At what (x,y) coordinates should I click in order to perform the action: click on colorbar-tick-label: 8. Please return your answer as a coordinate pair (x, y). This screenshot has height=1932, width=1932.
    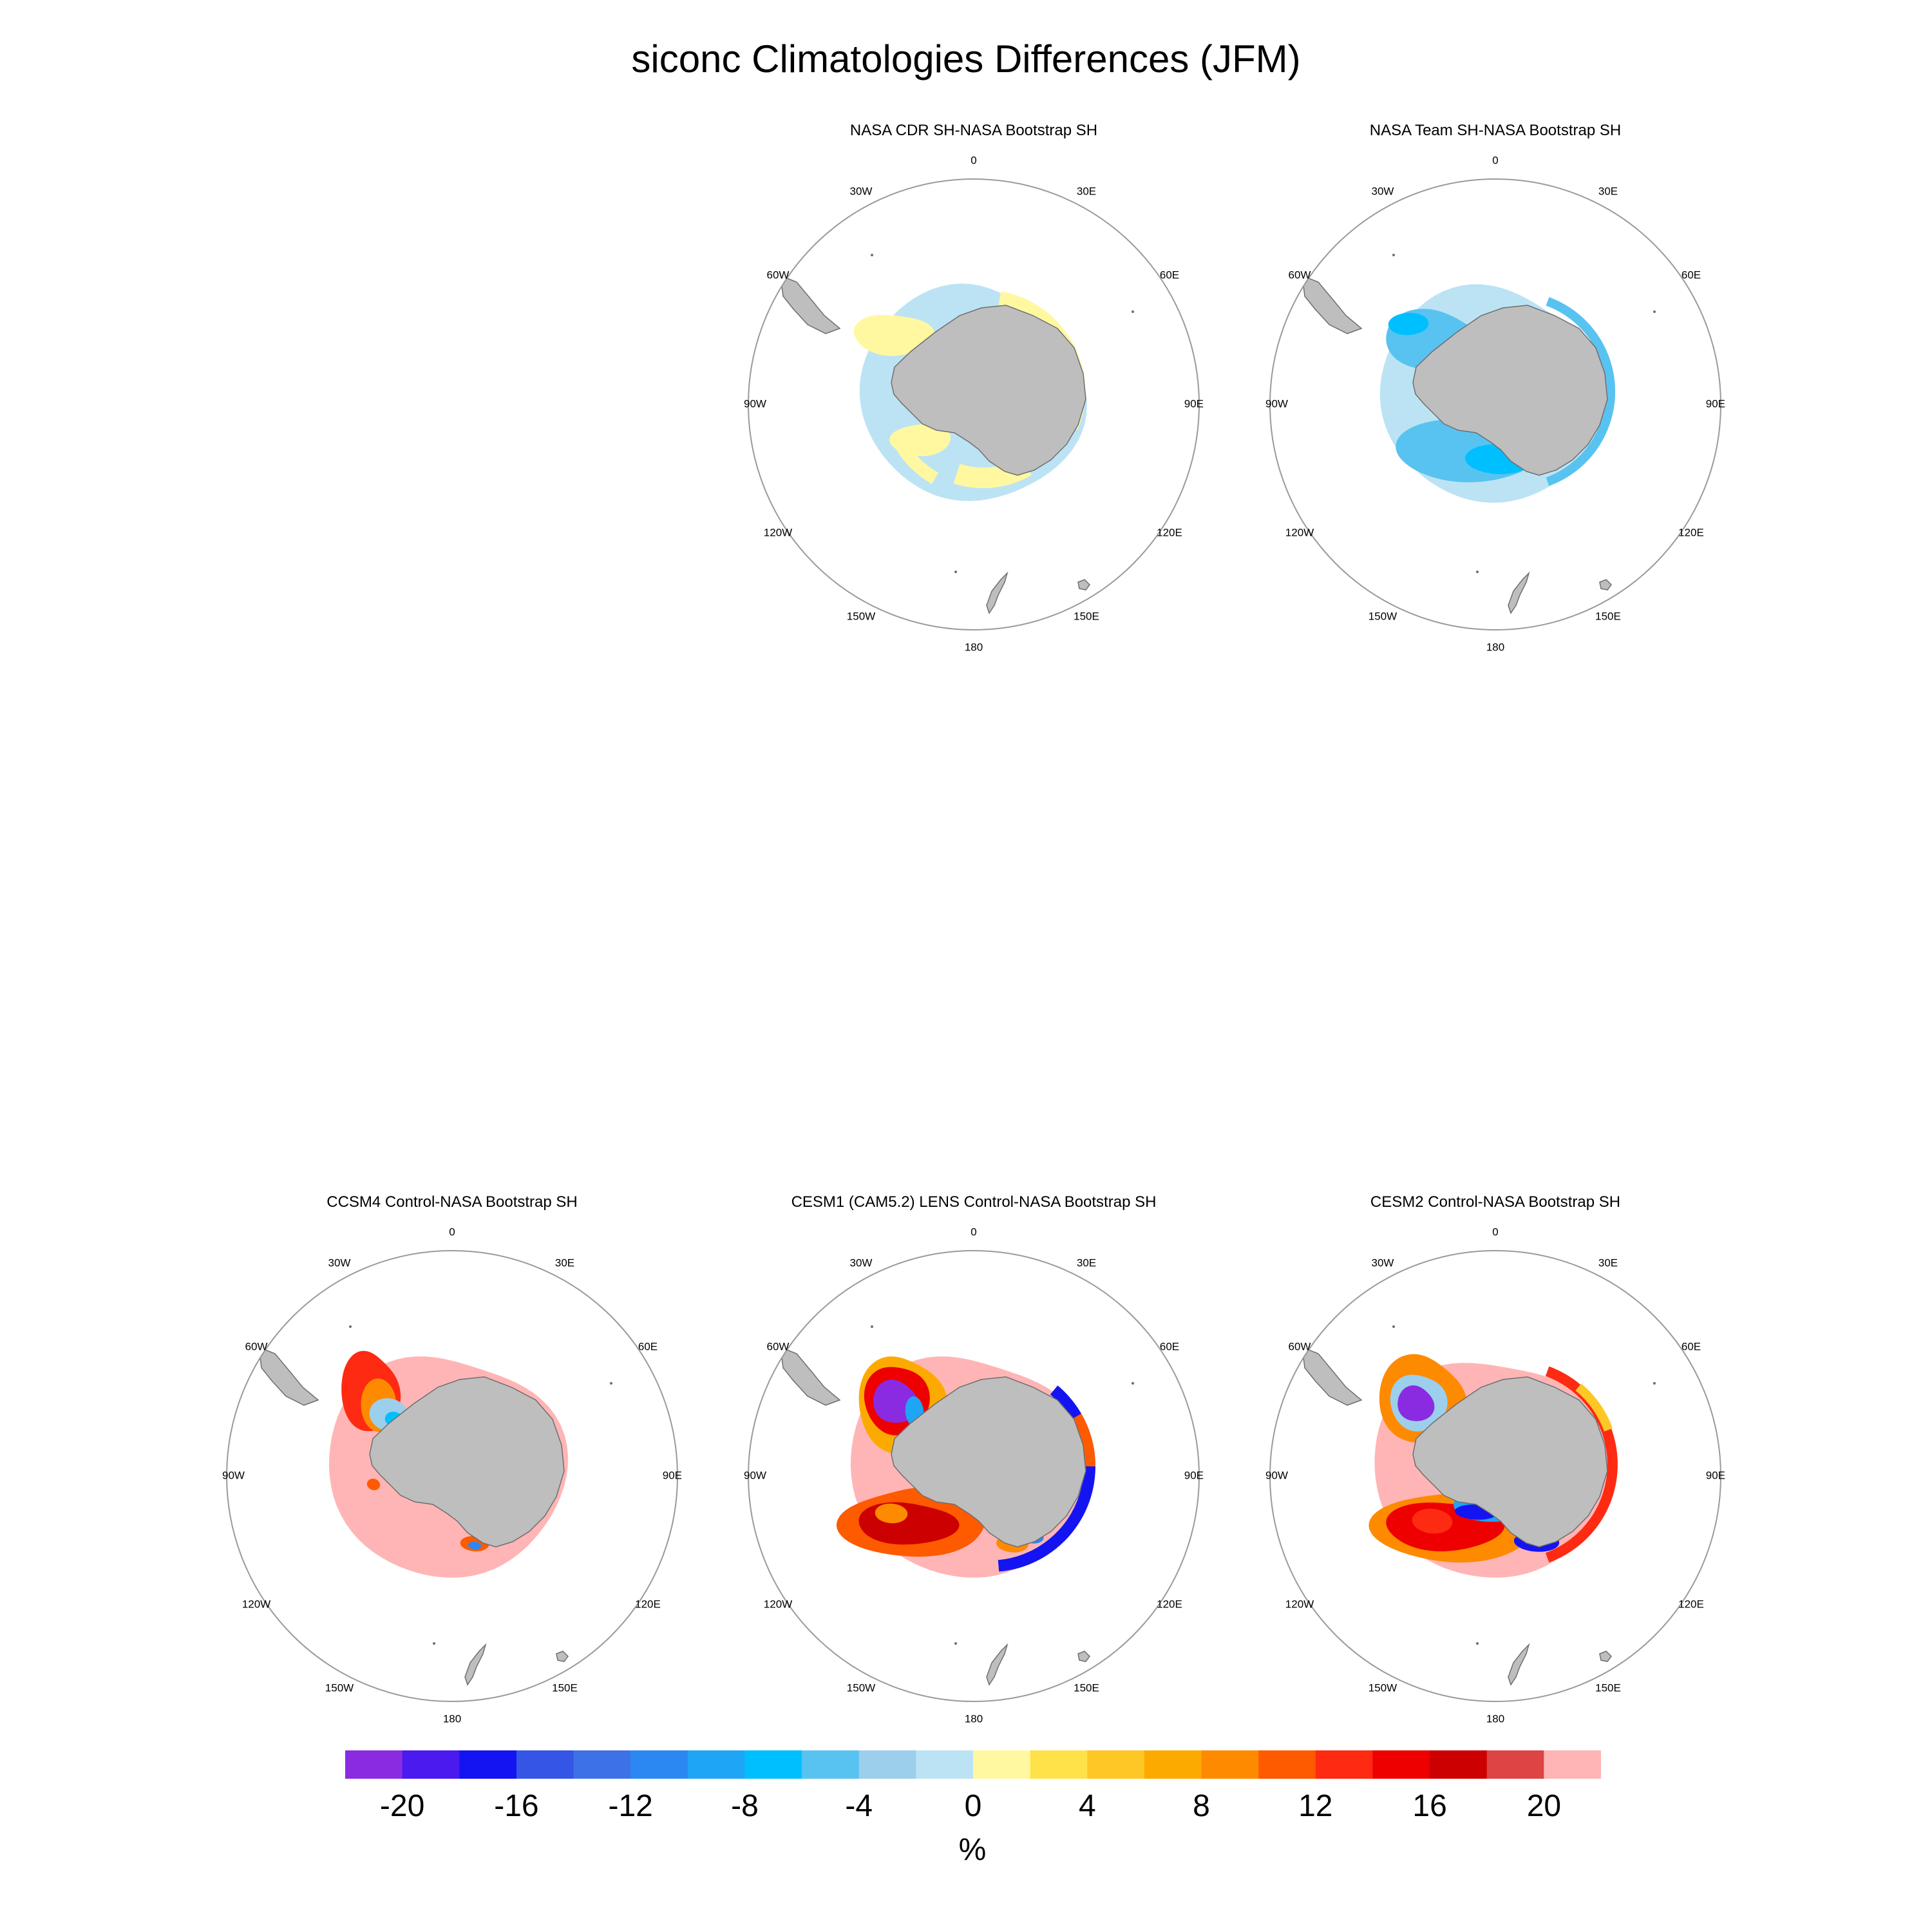
    Looking at the image, I should click on (1201, 1806).